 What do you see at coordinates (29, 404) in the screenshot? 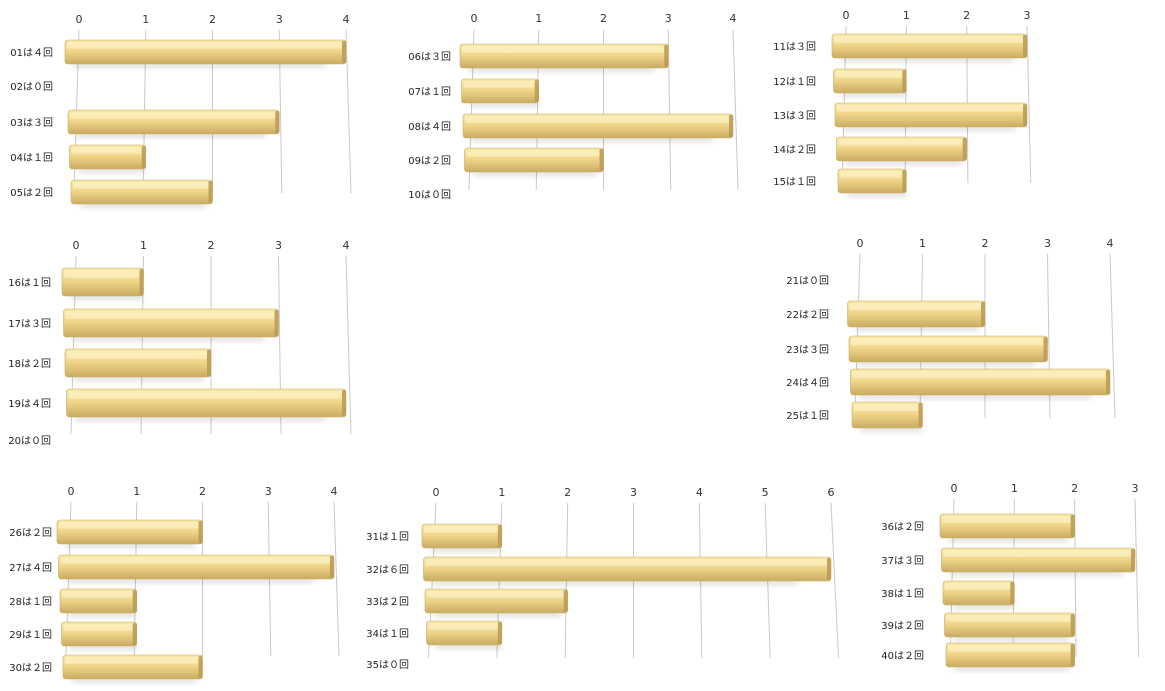
I see `category-label: 19は４回` at bounding box center [29, 404].